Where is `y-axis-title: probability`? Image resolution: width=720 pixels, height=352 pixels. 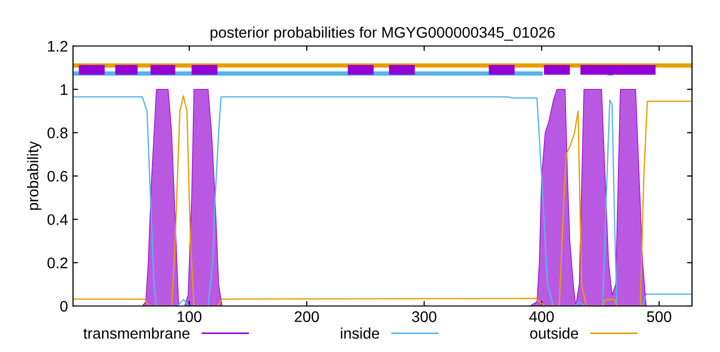
y-axis-title: probability is located at coordinates (34, 175).